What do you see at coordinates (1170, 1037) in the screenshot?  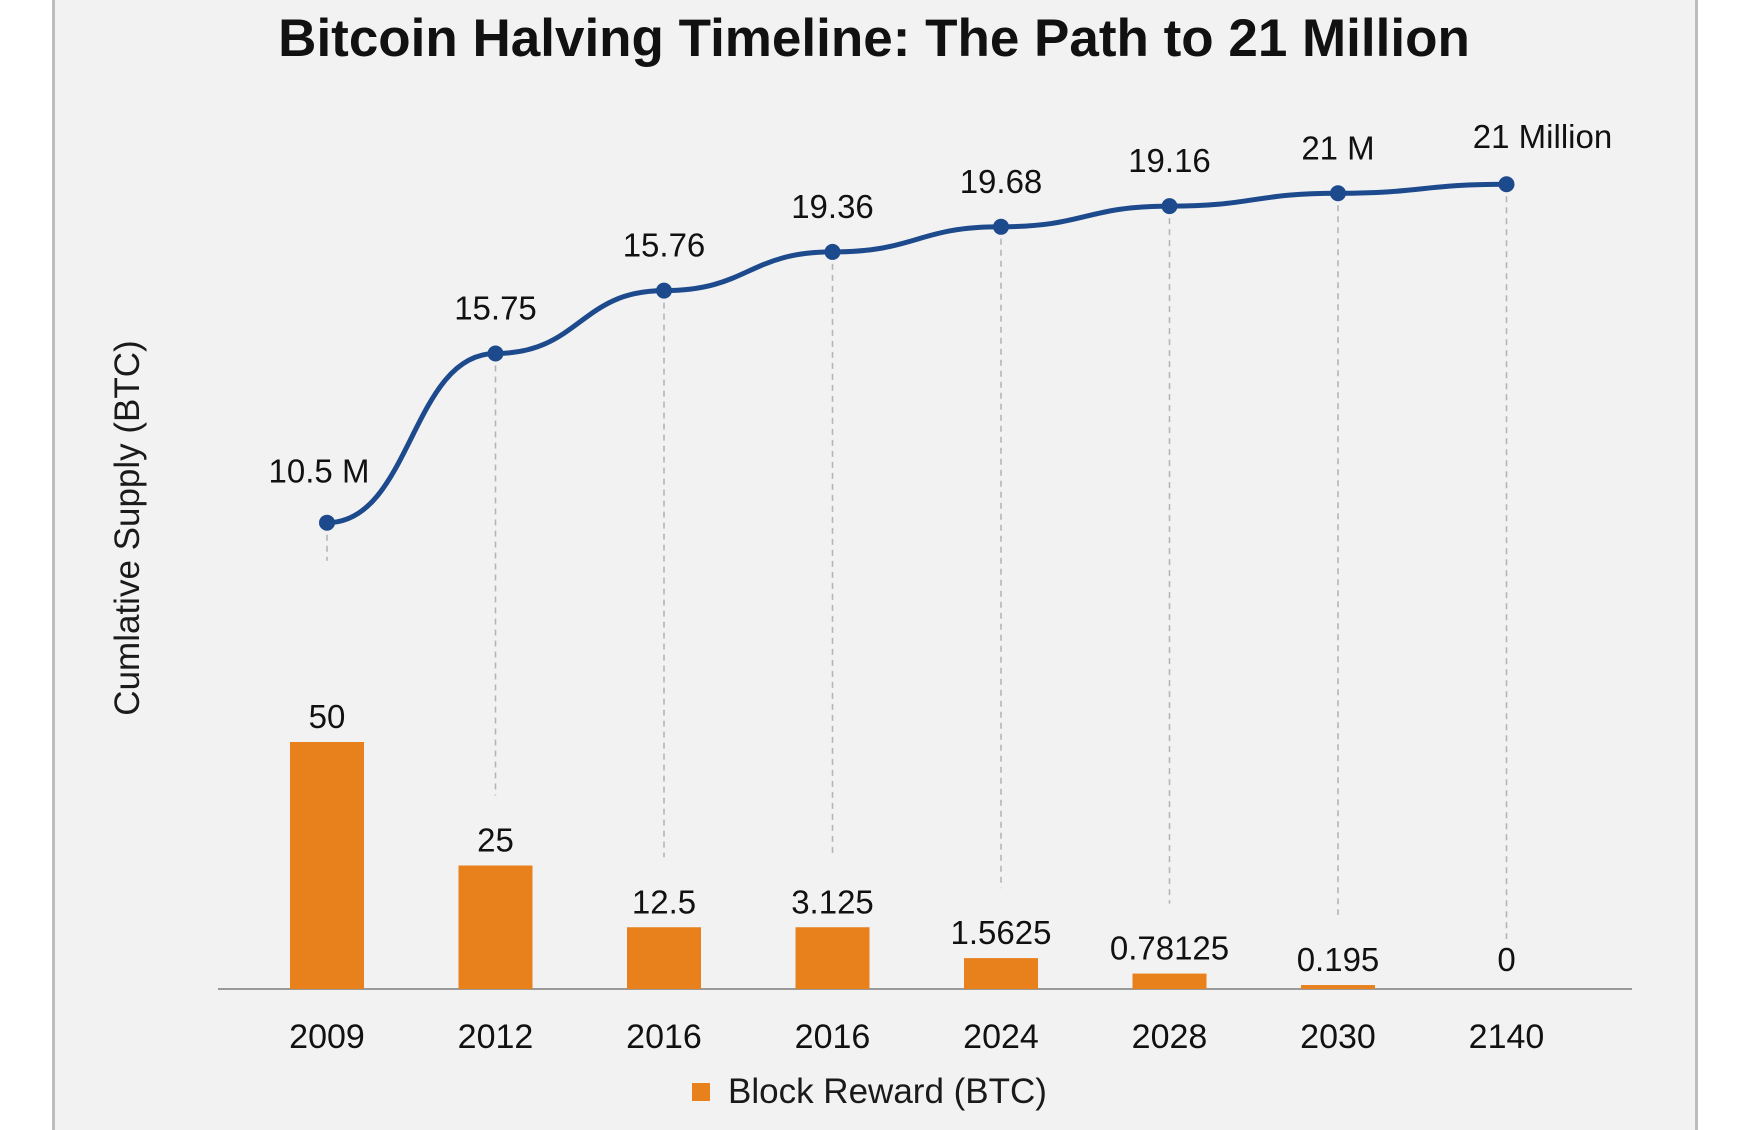 I see `x-tick-label: 2028` at bounding box center [1170, 1037].